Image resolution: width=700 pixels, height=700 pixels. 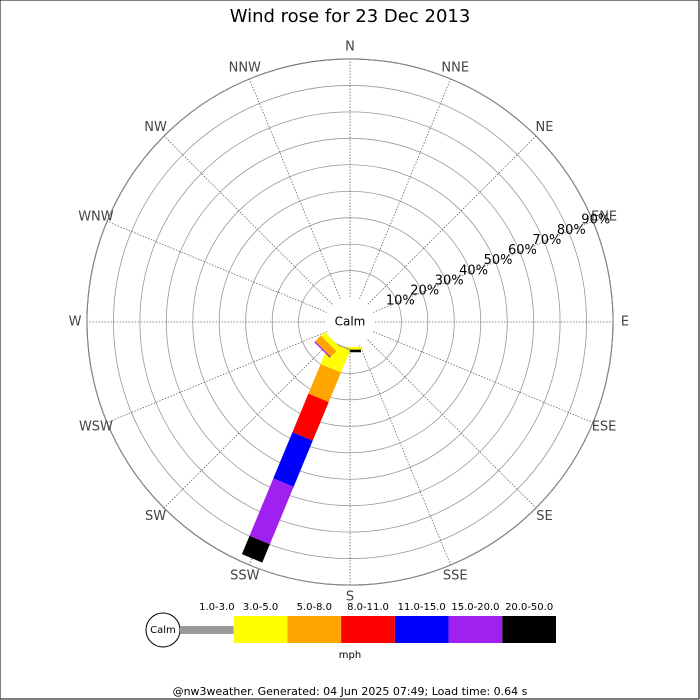 What do you see at coordinates (350, 655) in the screenshot?
I see `legend-units: mph` at bounding box center [350, 655].